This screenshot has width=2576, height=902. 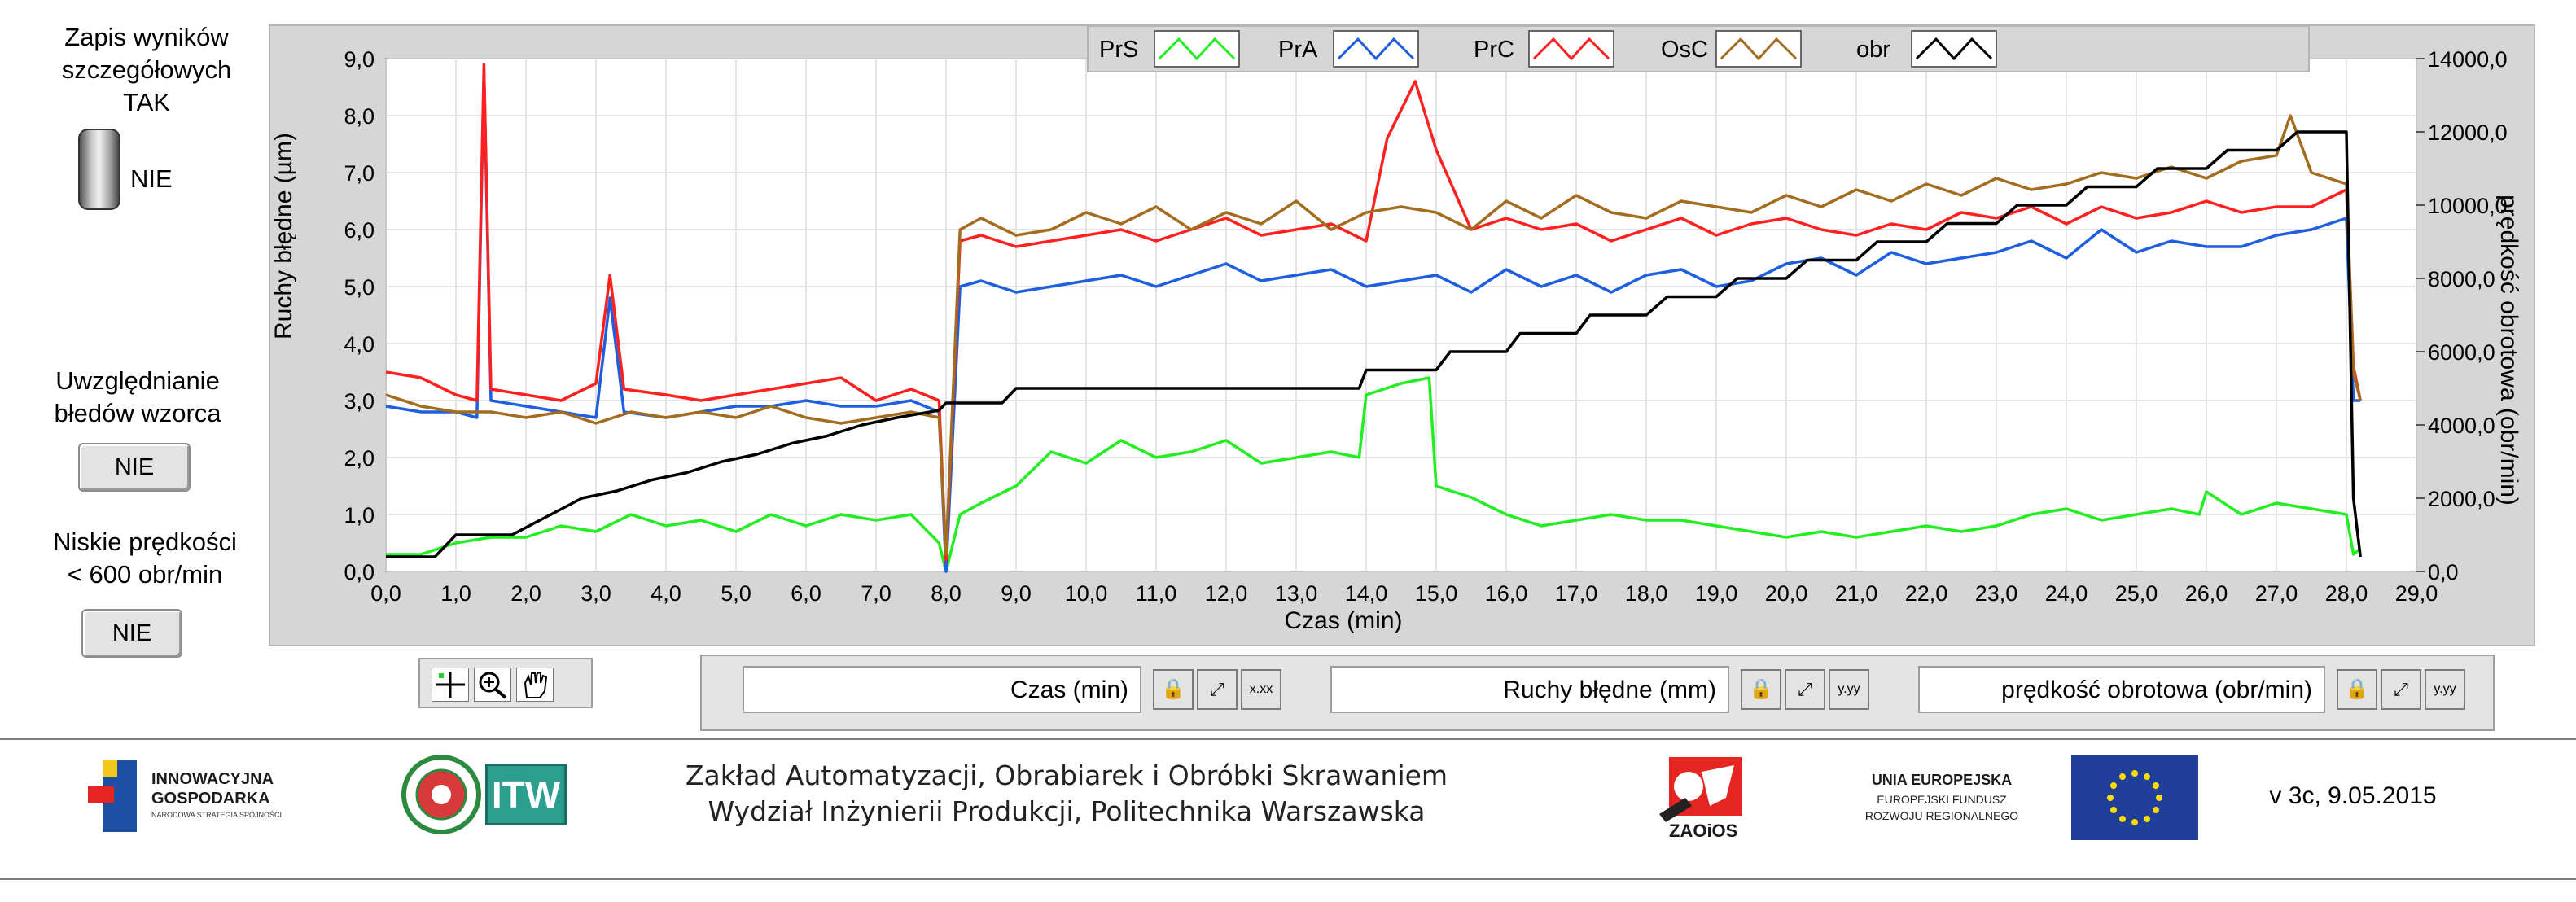 I want to click on y-tick-label: 1,0, so click(x=359, y=515).